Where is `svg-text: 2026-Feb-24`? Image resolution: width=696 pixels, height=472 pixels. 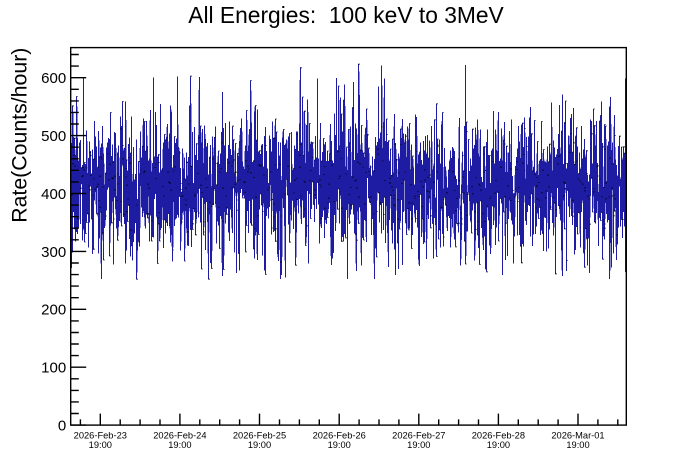
svg-text: 2026-Feb-24 is located at coordinates (179, 435).